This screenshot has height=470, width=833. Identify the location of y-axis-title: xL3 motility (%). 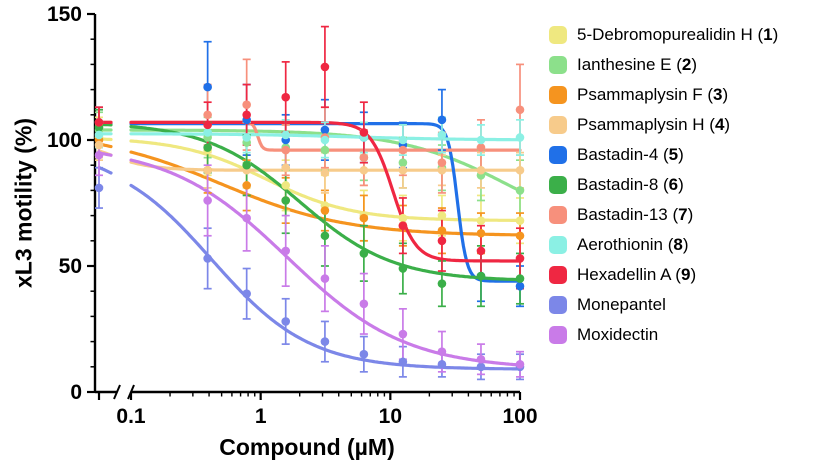
(23, 203).